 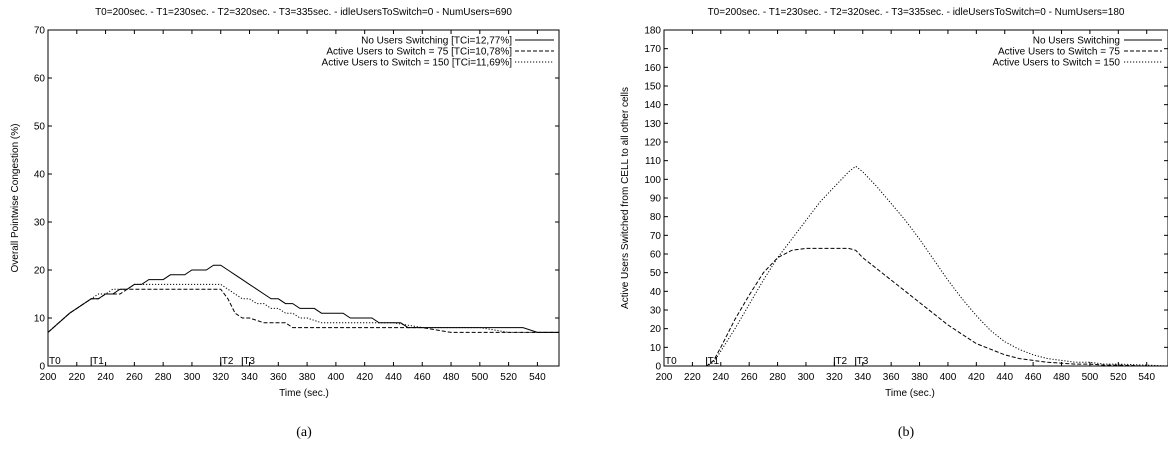 I want to click on y-axis-label: Overall Pointwise Congestion (%), so click(x=15, y=198).